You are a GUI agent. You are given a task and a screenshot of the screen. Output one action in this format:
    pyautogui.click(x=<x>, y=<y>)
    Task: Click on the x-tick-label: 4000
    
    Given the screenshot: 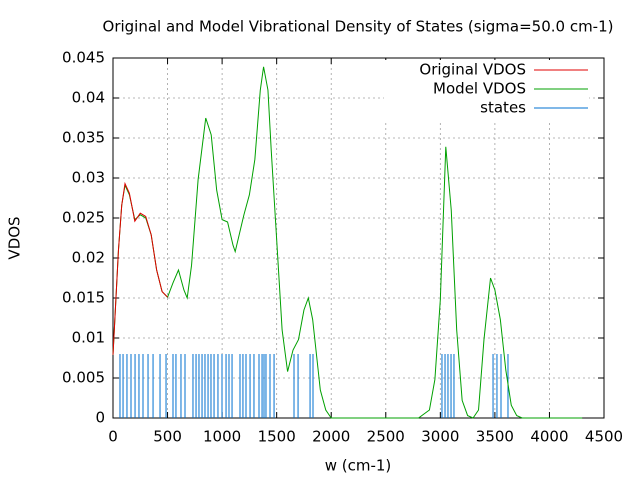 What is the action you would take?
    pyautogui.click(x=549, y=437)
    